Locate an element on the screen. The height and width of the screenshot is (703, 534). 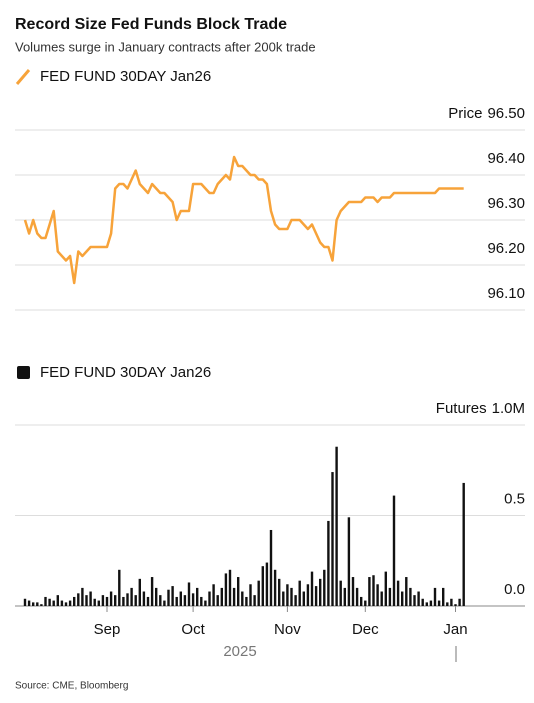
source: Source: CME, Bloomberg is located at coordinates (71, 686).